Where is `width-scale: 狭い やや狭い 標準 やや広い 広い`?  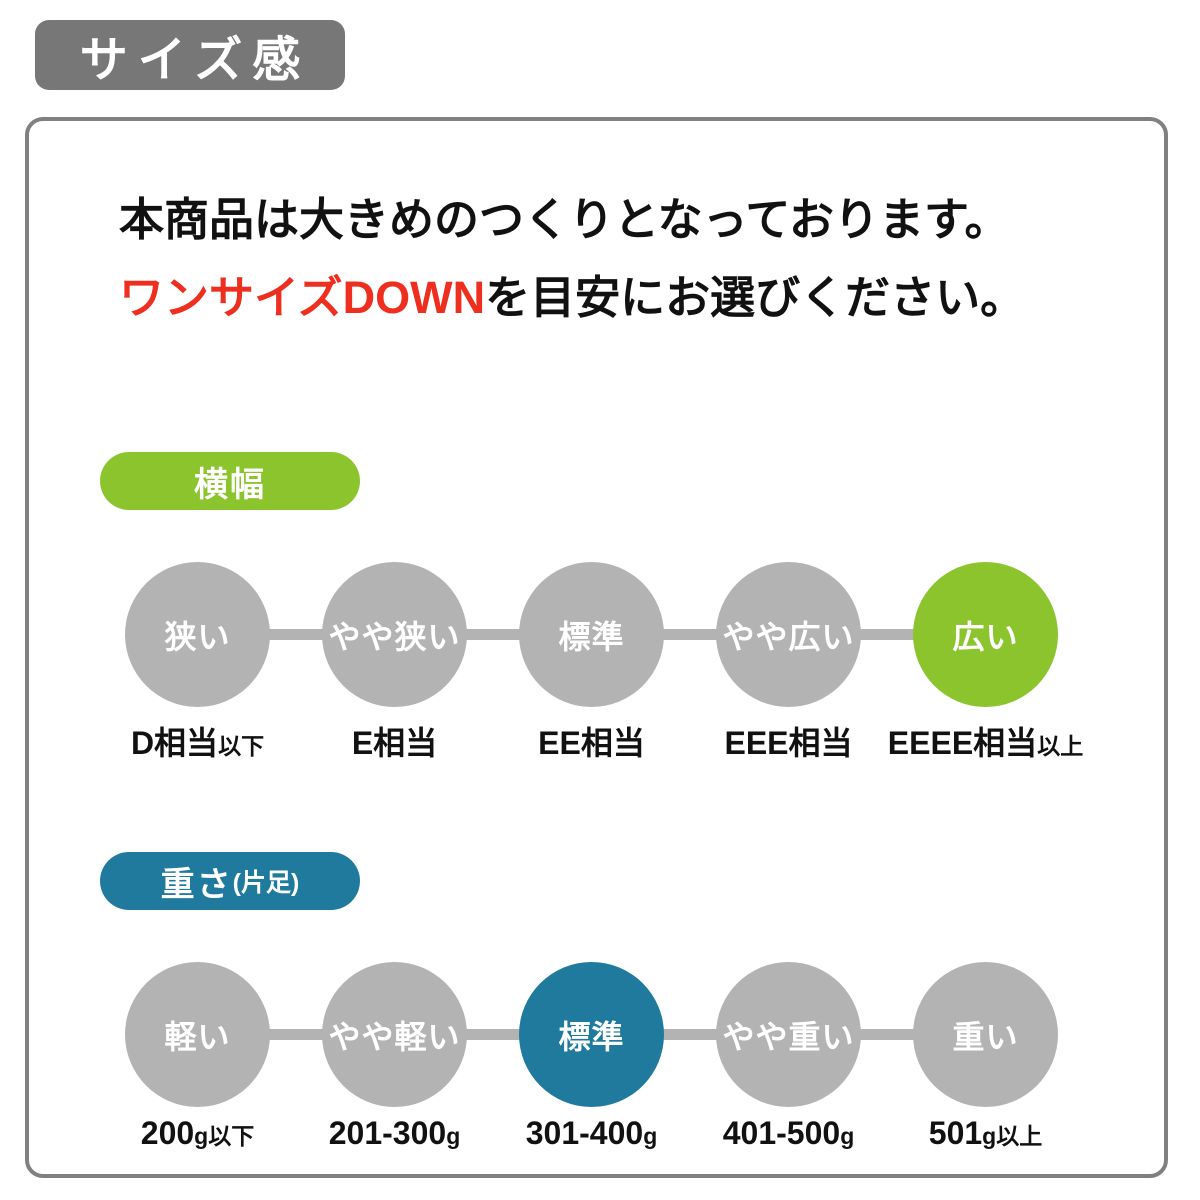 width-scale: 狭い やや狭い 標準 やや広い 広い is located at coordinates (591, 634).